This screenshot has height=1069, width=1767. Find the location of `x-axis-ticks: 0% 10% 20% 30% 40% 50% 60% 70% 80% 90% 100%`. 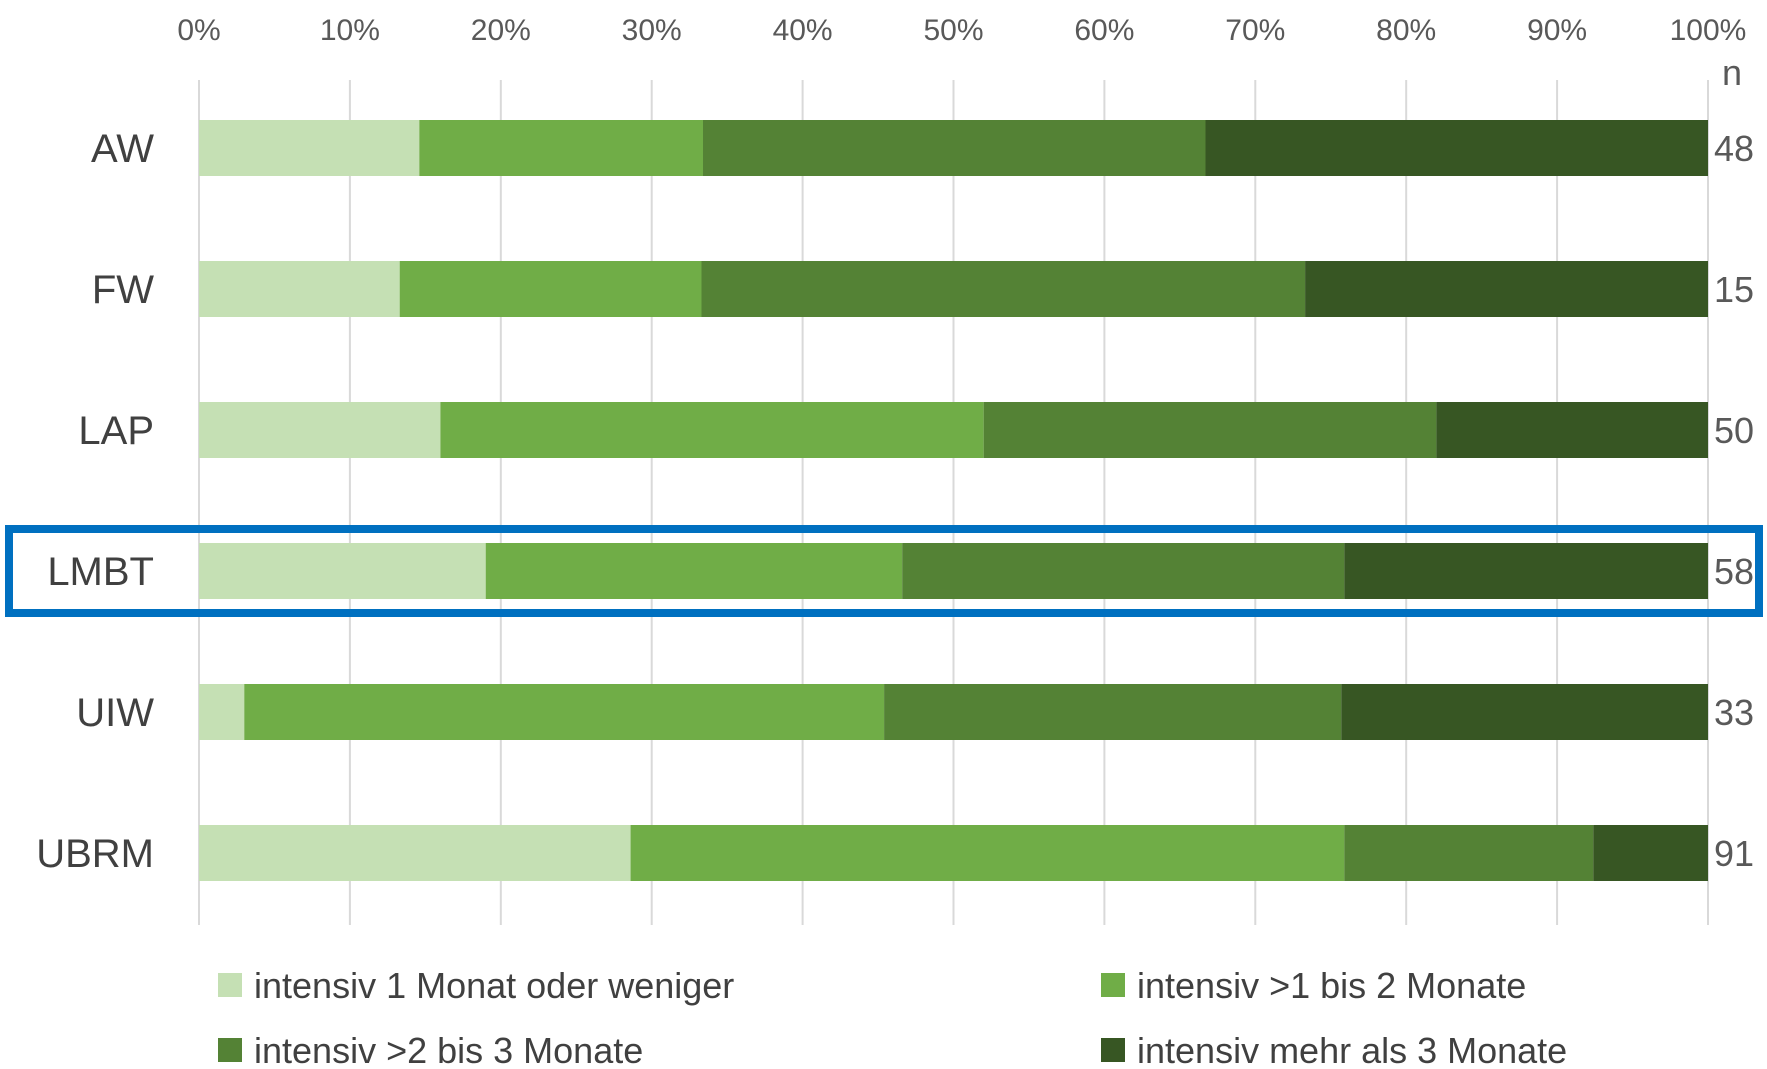

x-axis-ticks: 0% 10% 20% 30% 40% 50% 60% 70% 80% 90% 100% is located at coordinates (961, 30).